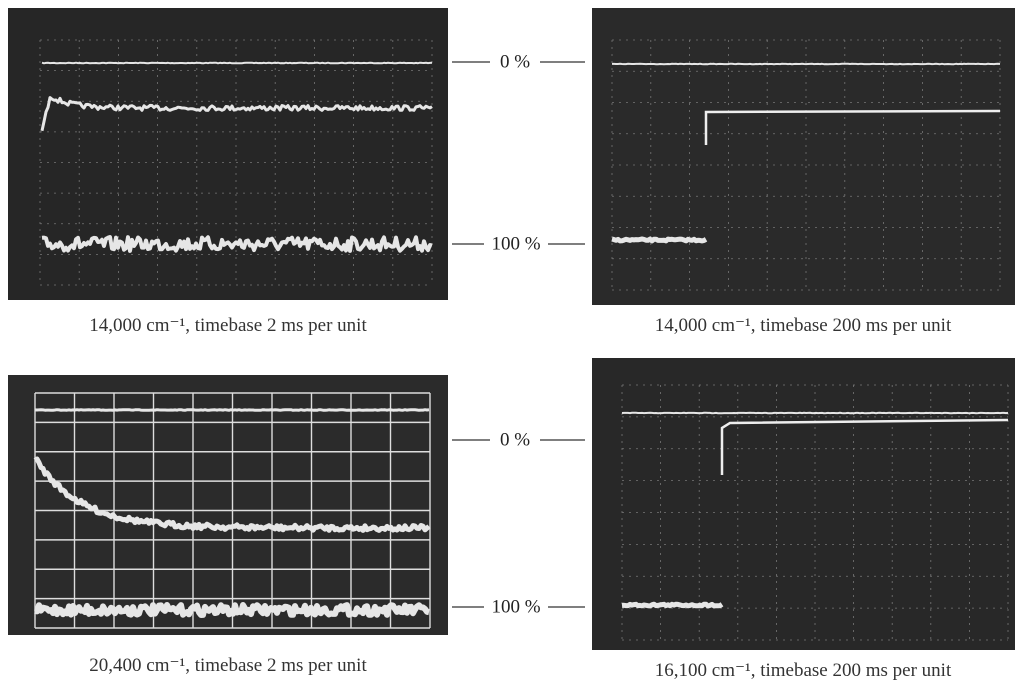 The height and width of the screenshot is (686, 1020). I want to click on caption: 14,000 cm⁻¹, timebase 200 ms per unit, so click(803, 325).